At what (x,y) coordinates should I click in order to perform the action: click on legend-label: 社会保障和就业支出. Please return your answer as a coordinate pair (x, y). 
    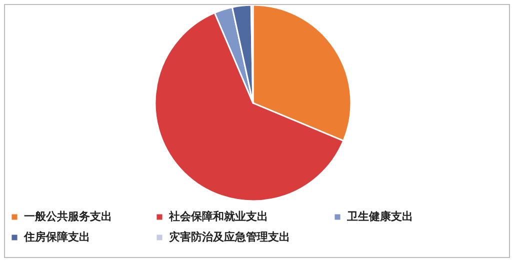
    Looking at the image, I should click on (218, 216).